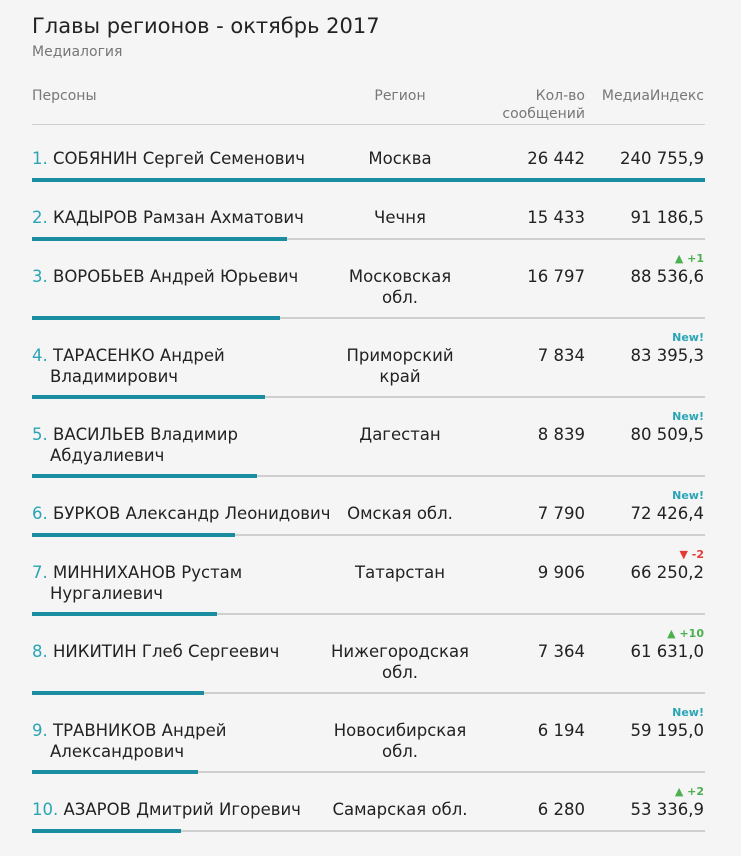 This screenshot has height=856, width=741. Describe the element at coordinates (40, 651) in the screenshot. I see `rank-number: 8.` at that location.